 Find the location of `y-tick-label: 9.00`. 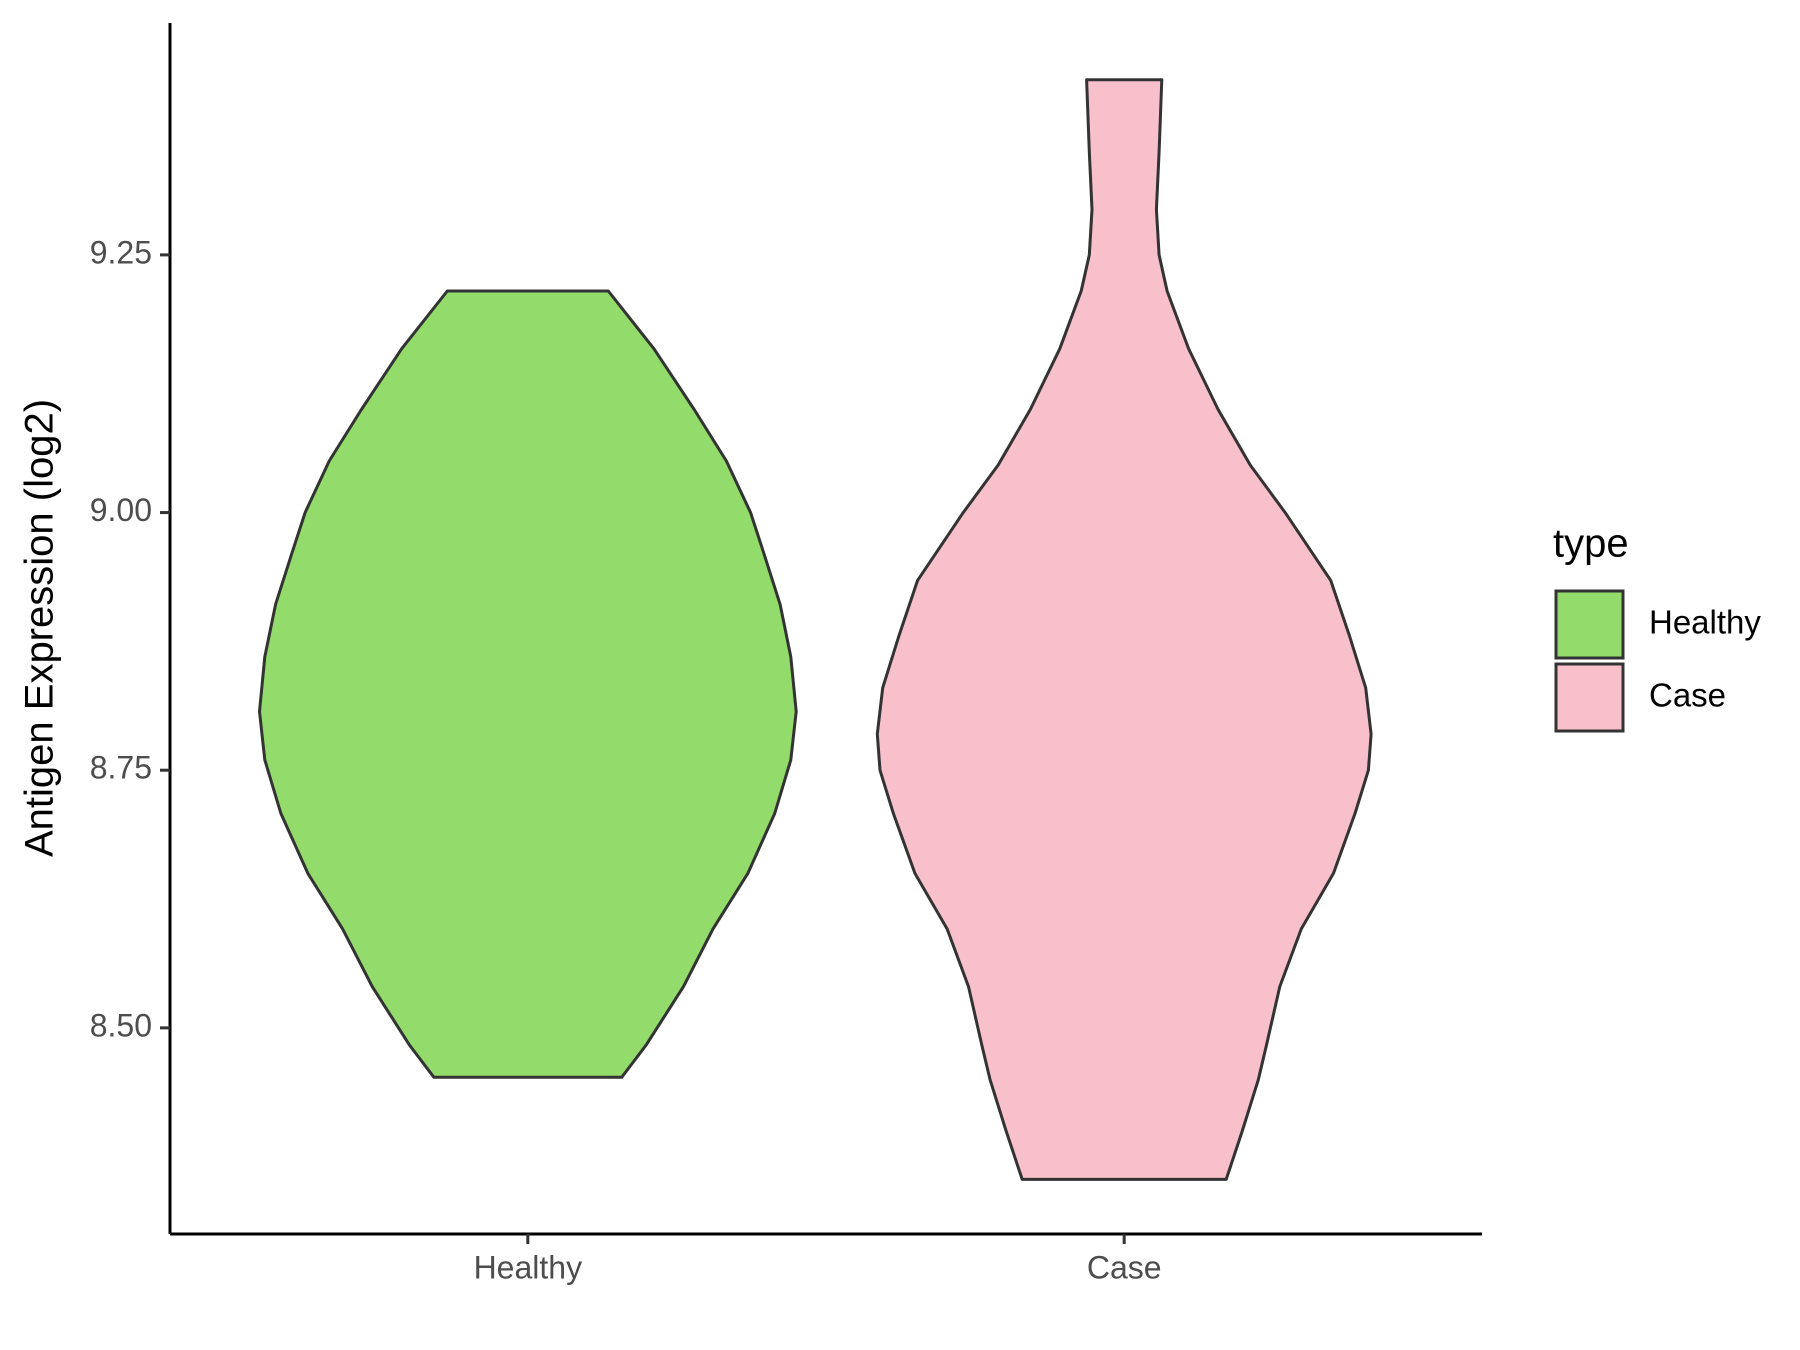

y-tick-label: 9.00 is located at coordinates (121, 510).